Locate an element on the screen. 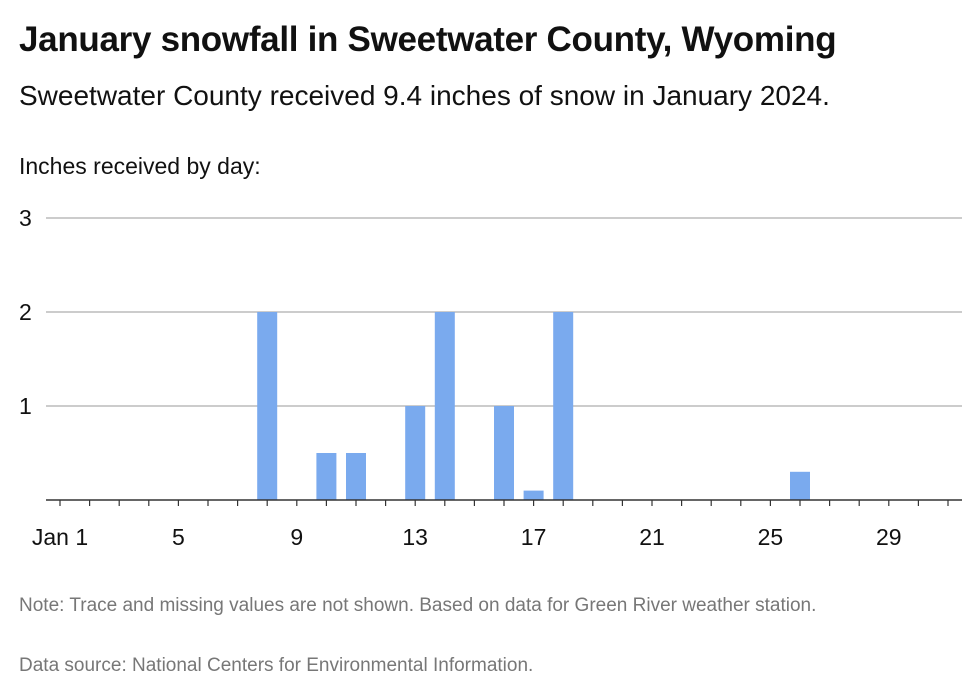 This screenshot has width=980, height=699. y-tick-labels: 1 2 3 is located at coordinates (25, 312).